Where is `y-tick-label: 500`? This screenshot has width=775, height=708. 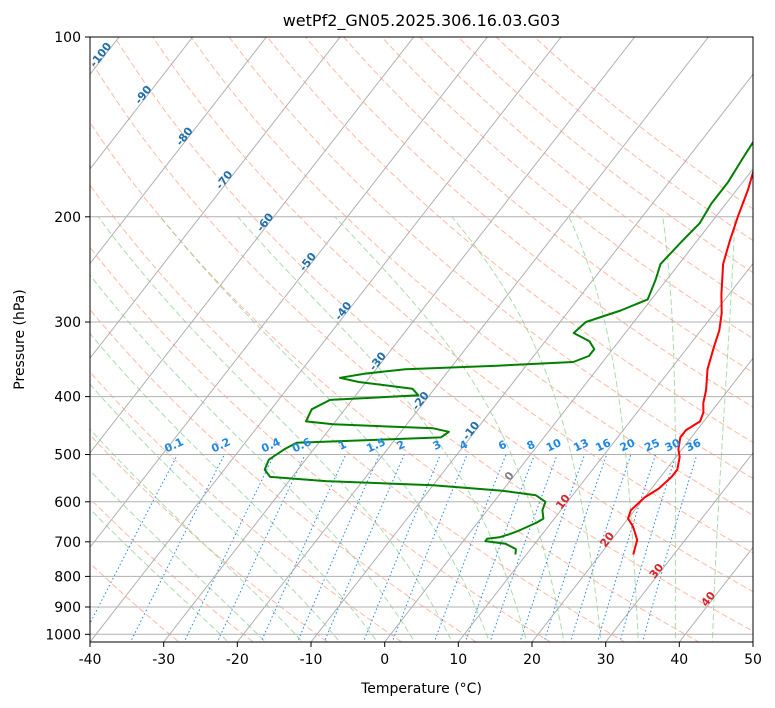
y-tick-label: 500 is located at coordinates (67, 456).